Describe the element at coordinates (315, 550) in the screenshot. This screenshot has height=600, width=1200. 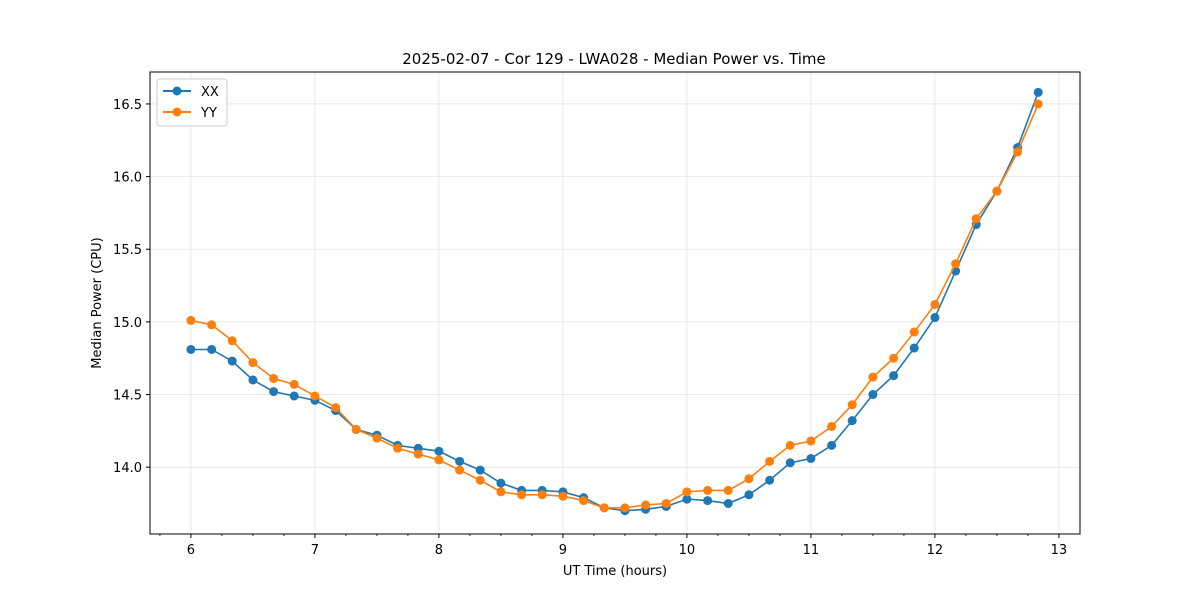
I see `x-tick-label: 7` at that location.